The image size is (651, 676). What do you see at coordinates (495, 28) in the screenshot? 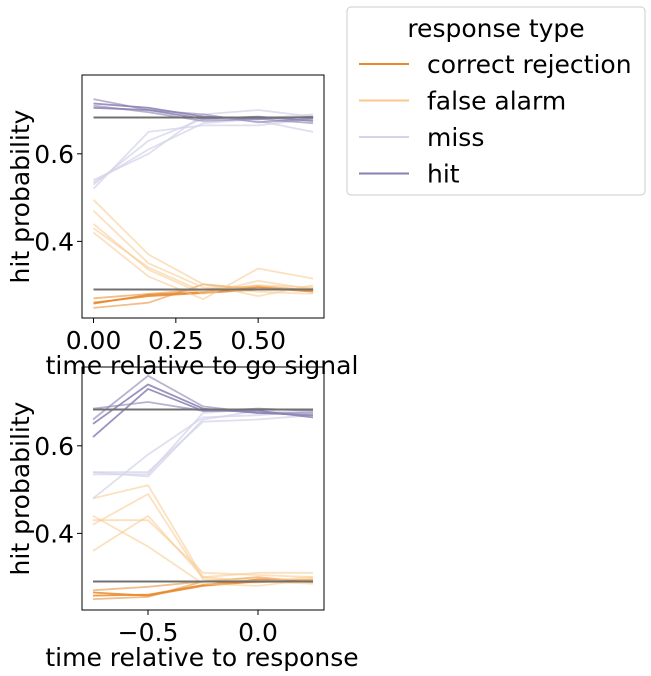
I see `legend-title: response type` at bounding box center [495, 28].